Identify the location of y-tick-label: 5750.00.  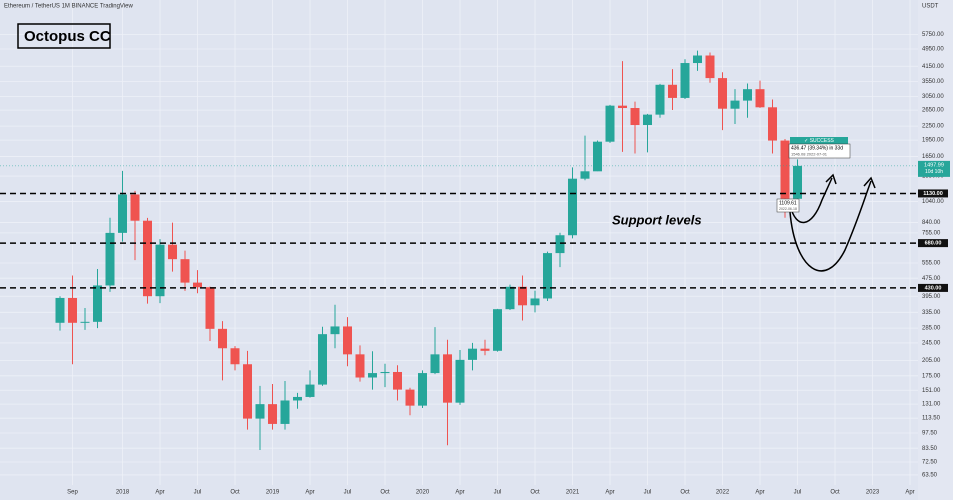
(933, 35).